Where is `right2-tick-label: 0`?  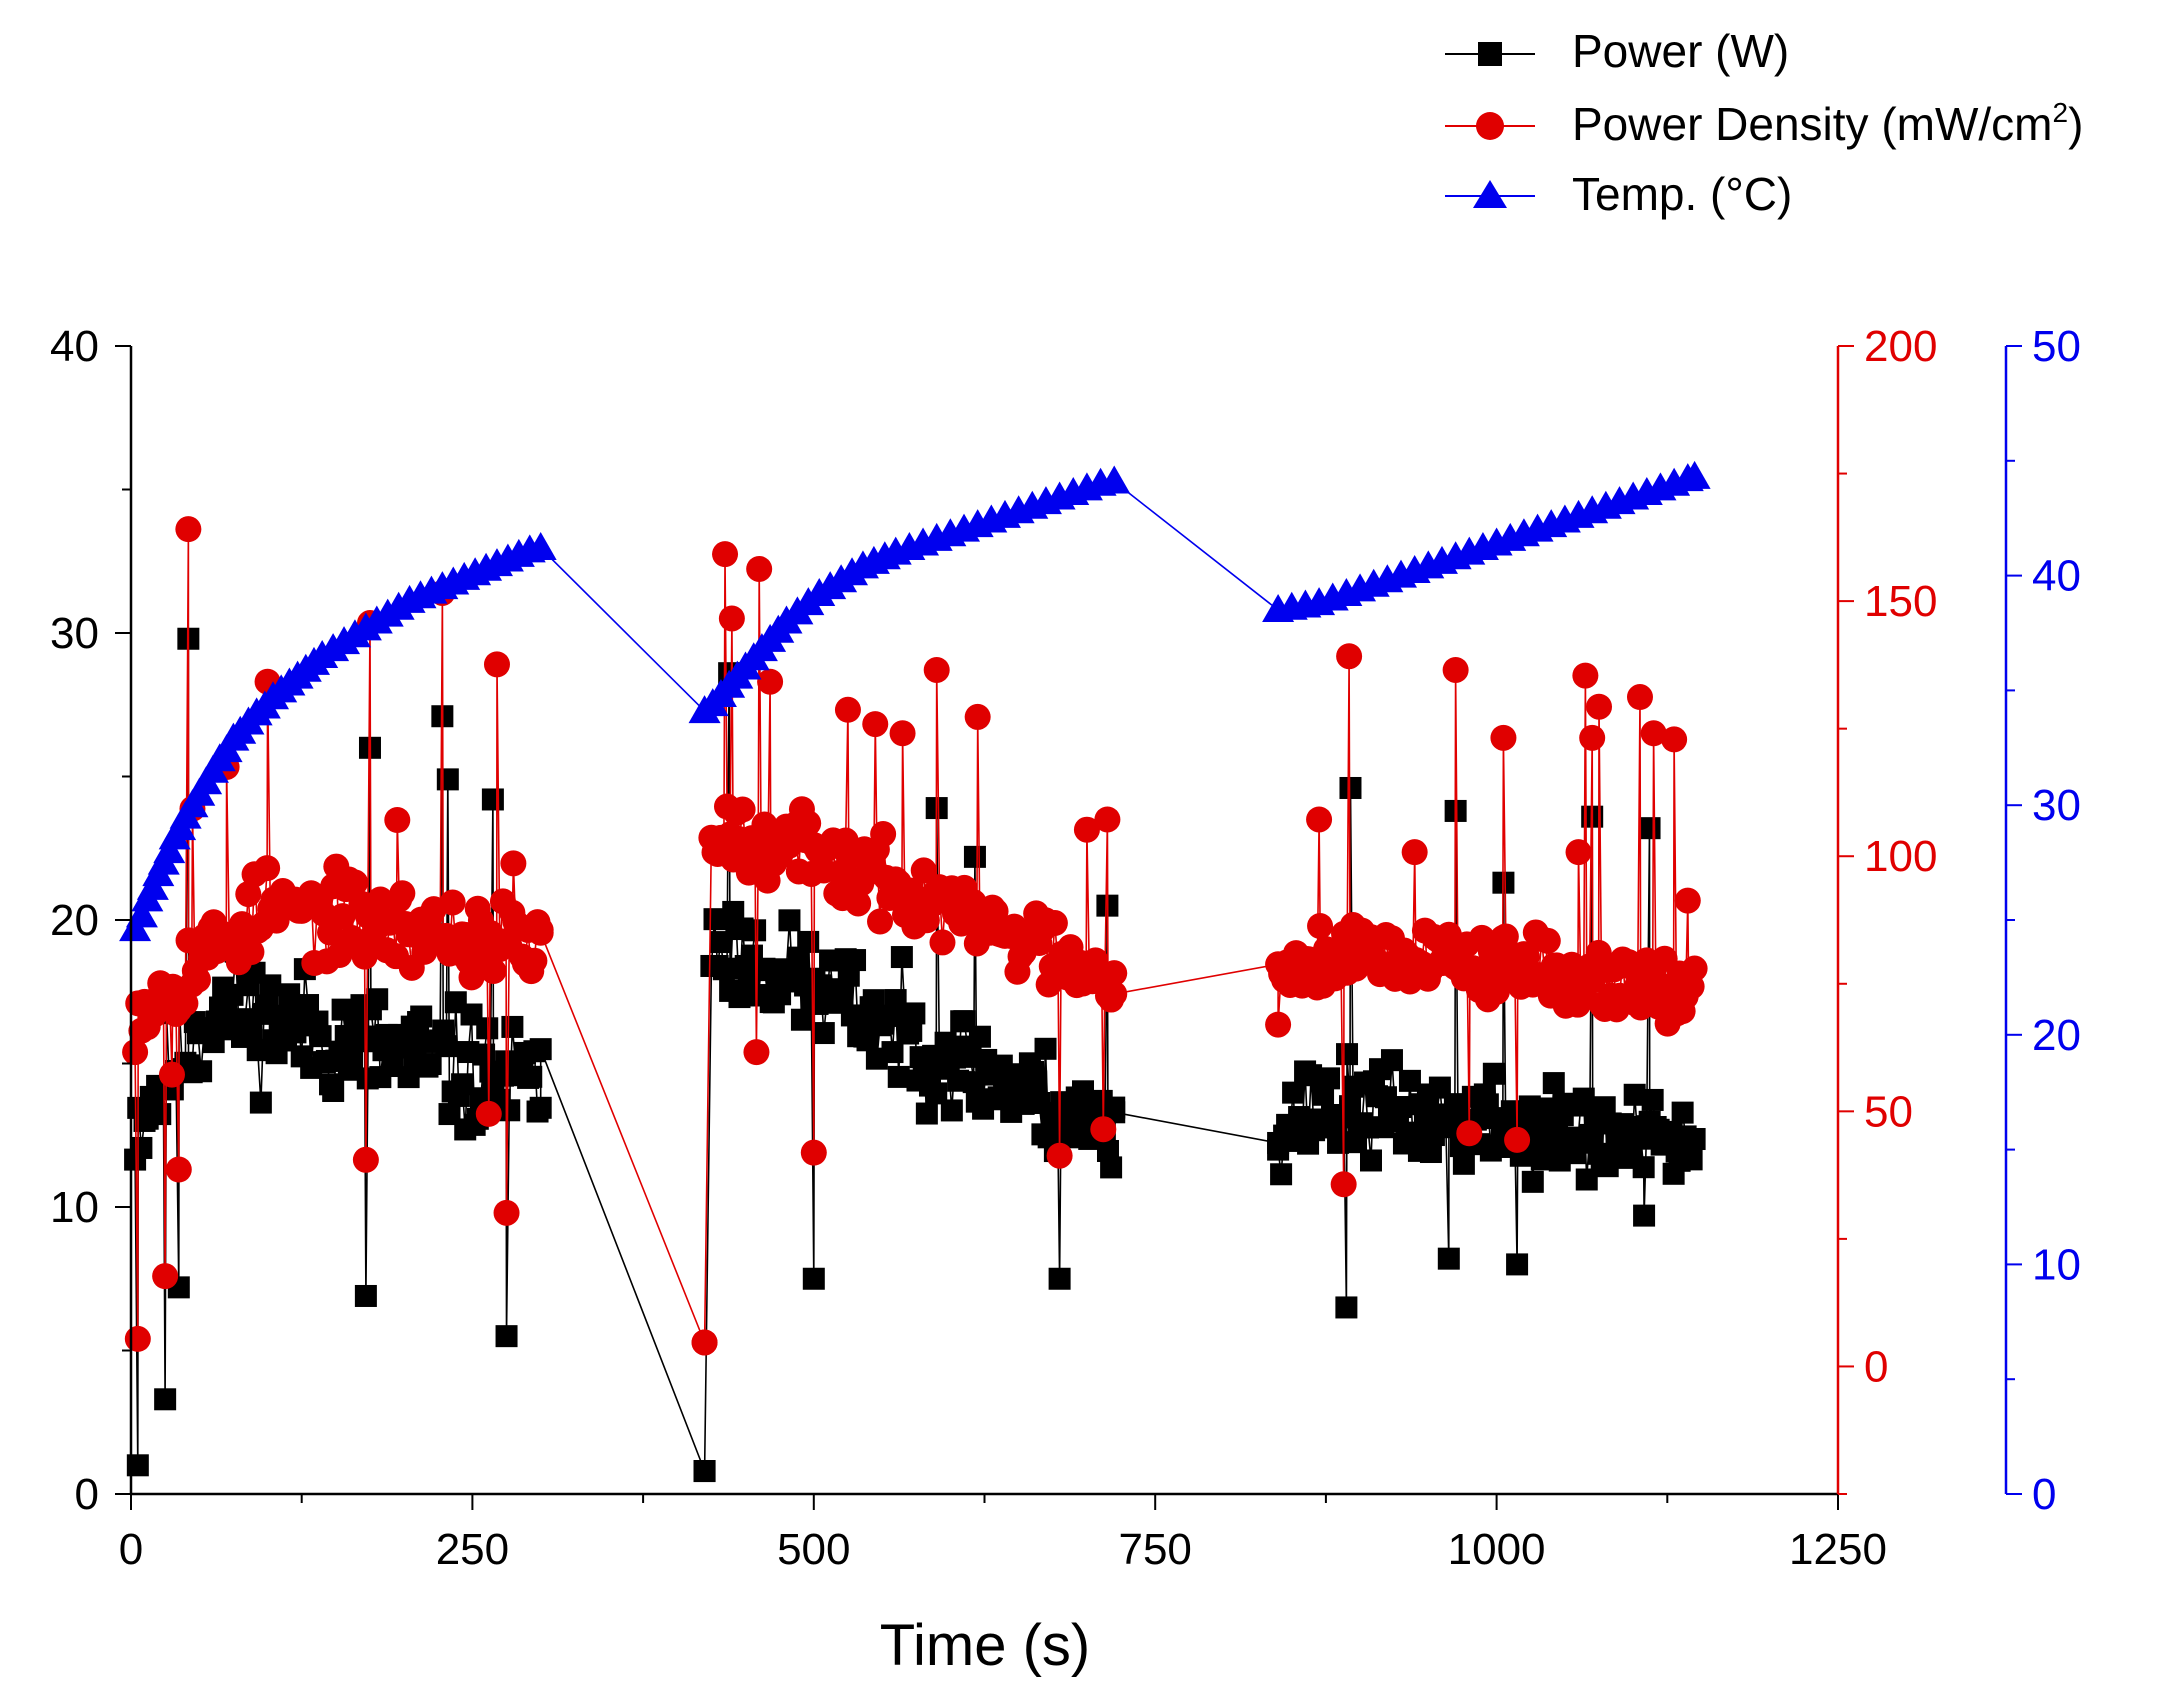 right2-tick-label: 0 is located at coordinates (2044, 1494).